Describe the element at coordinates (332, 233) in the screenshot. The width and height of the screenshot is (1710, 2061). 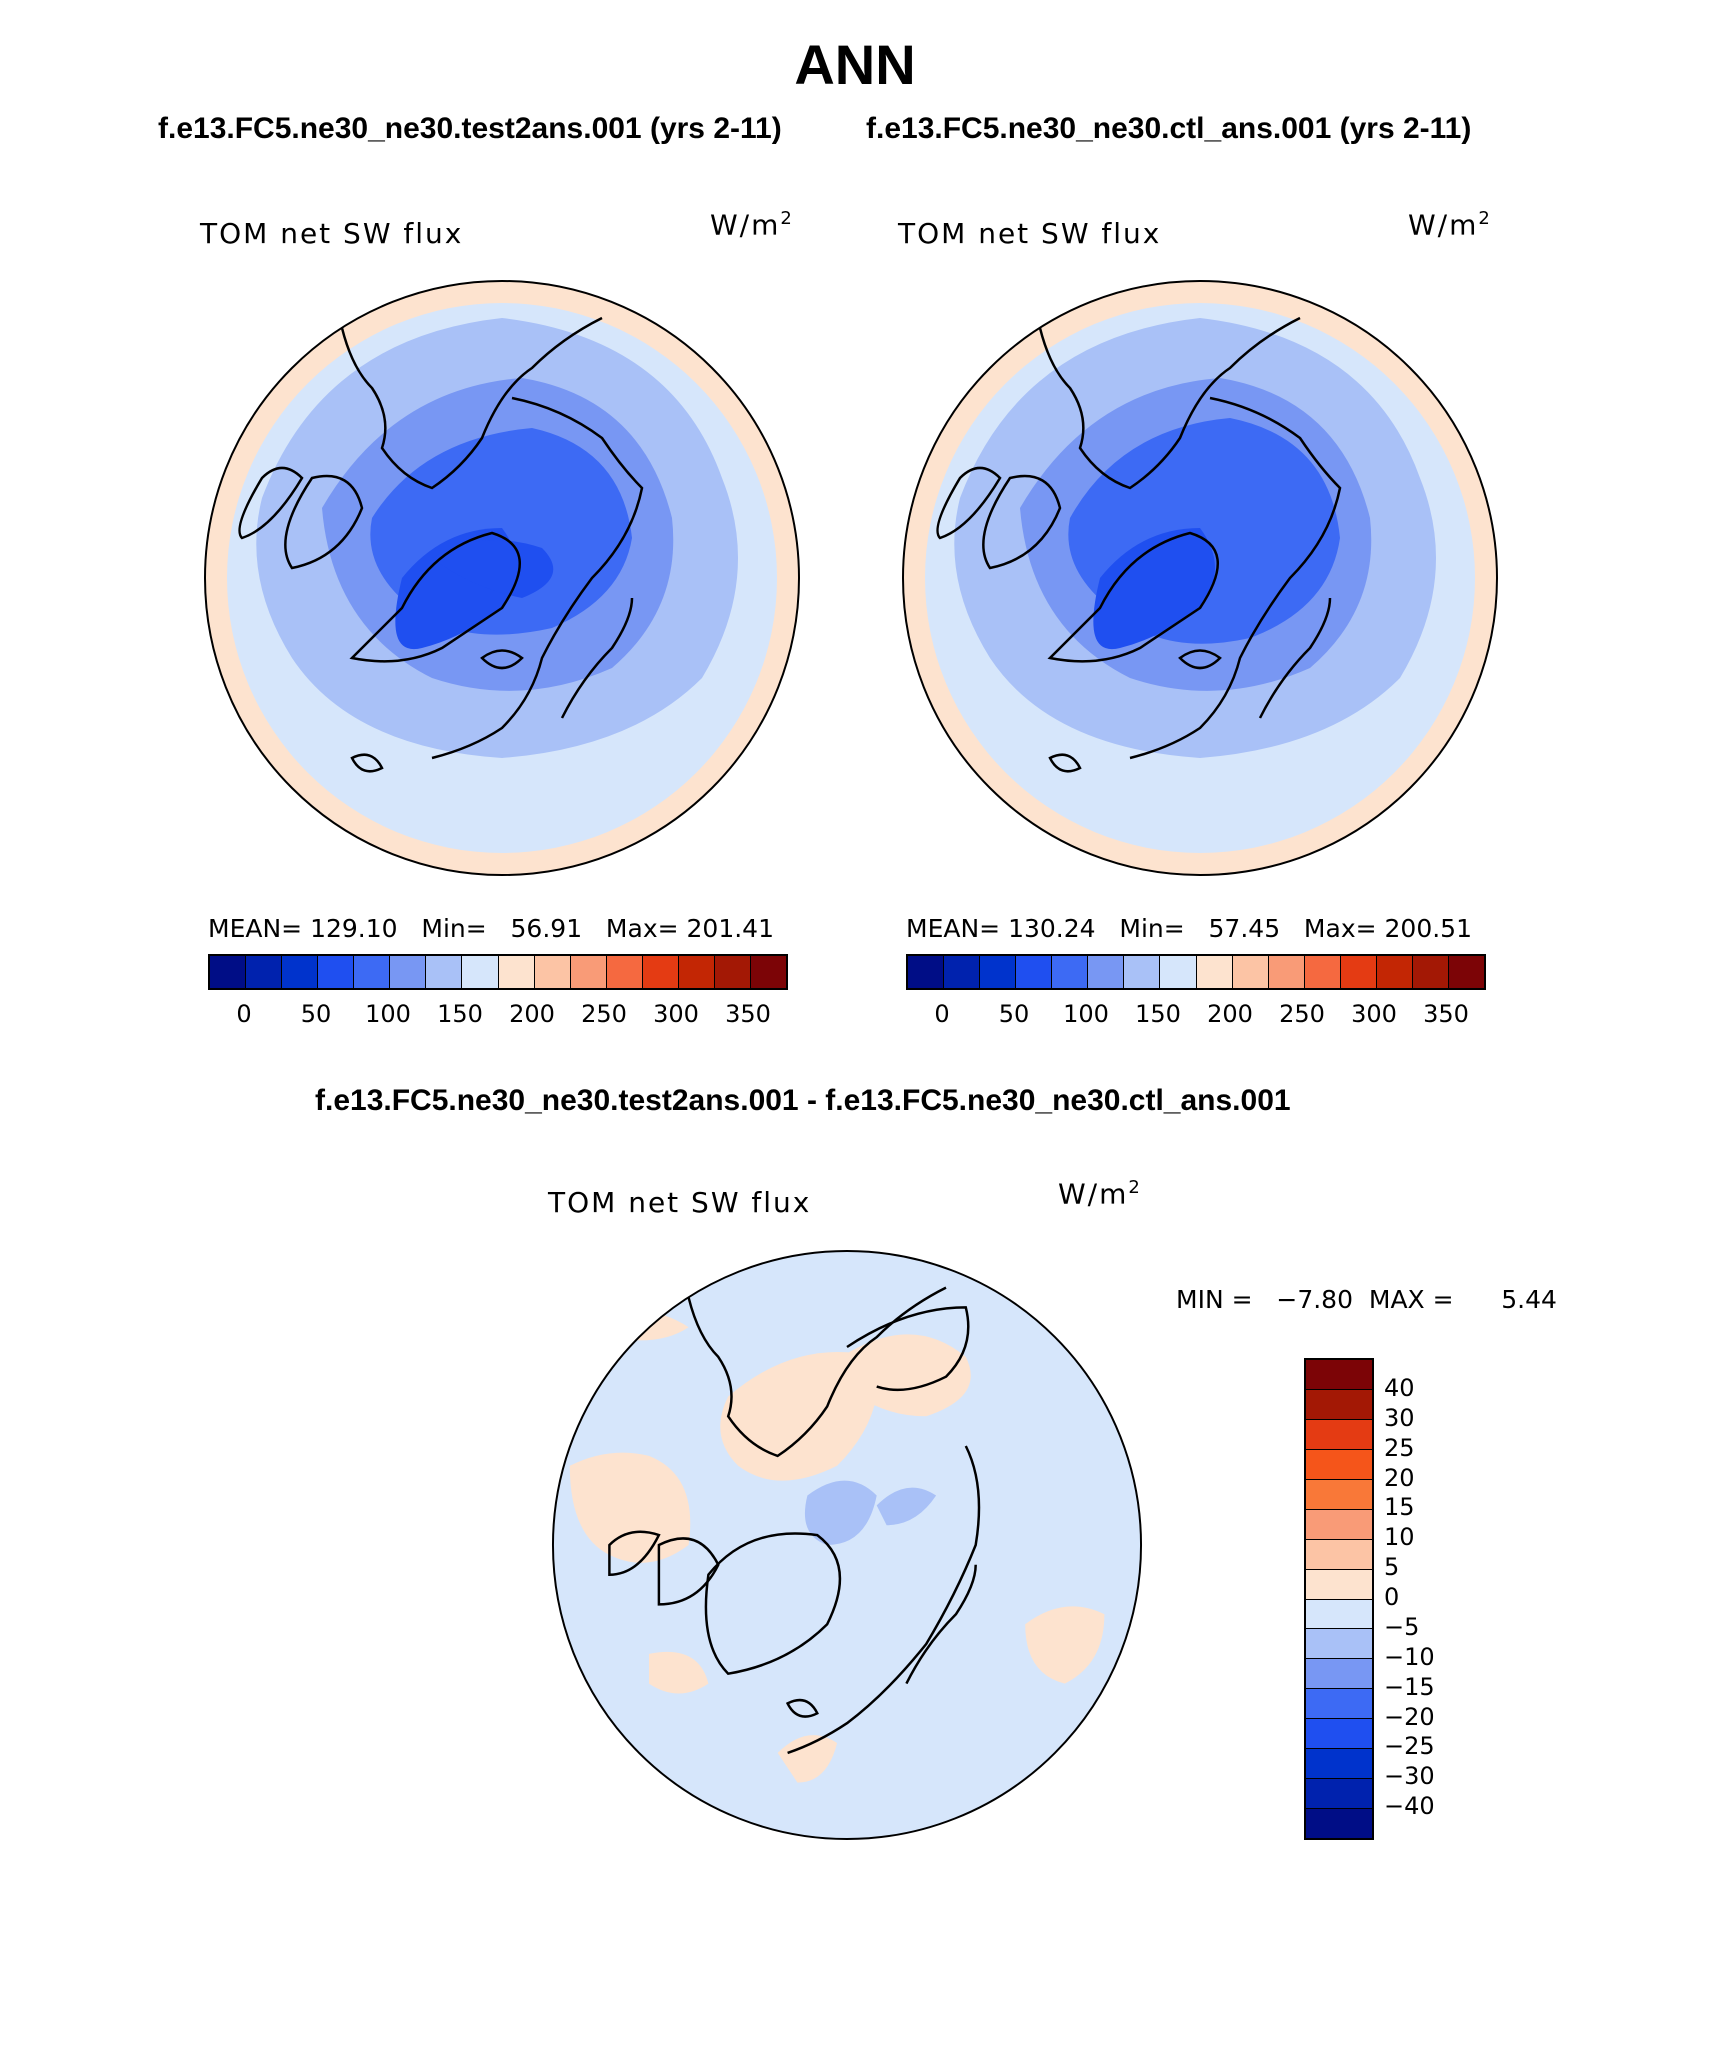
I see `variable-label-test: TOM net SW flux` at that location.